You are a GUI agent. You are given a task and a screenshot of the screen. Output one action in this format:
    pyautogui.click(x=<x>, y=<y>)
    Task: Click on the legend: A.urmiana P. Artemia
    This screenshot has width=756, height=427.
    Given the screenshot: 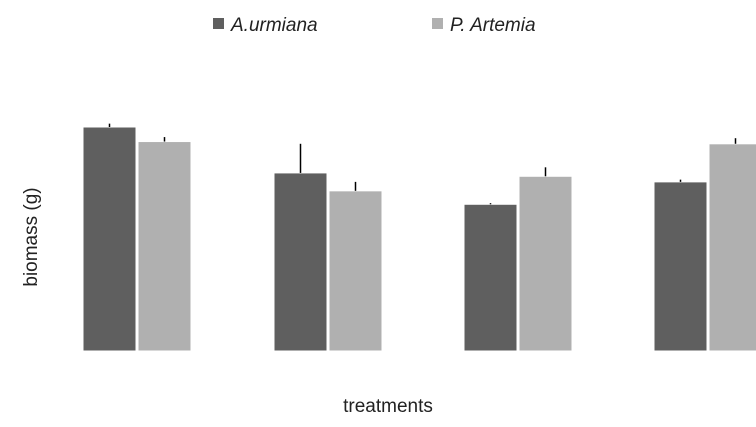 What is the action you would take?
    pyautogui.click(x=374, y=25)
    